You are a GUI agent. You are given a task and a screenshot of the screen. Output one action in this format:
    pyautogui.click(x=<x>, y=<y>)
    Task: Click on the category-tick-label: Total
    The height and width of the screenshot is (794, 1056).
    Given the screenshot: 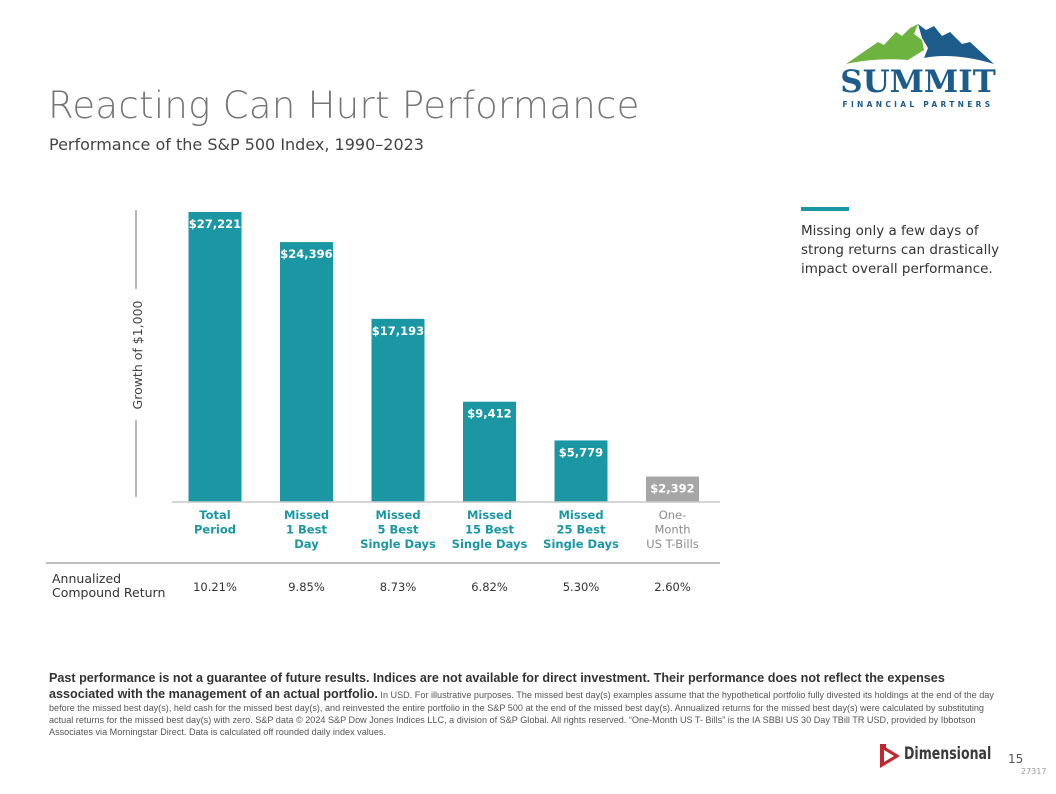 What is the action you would take?
    pyautogui.click(x=214, y=515)
    